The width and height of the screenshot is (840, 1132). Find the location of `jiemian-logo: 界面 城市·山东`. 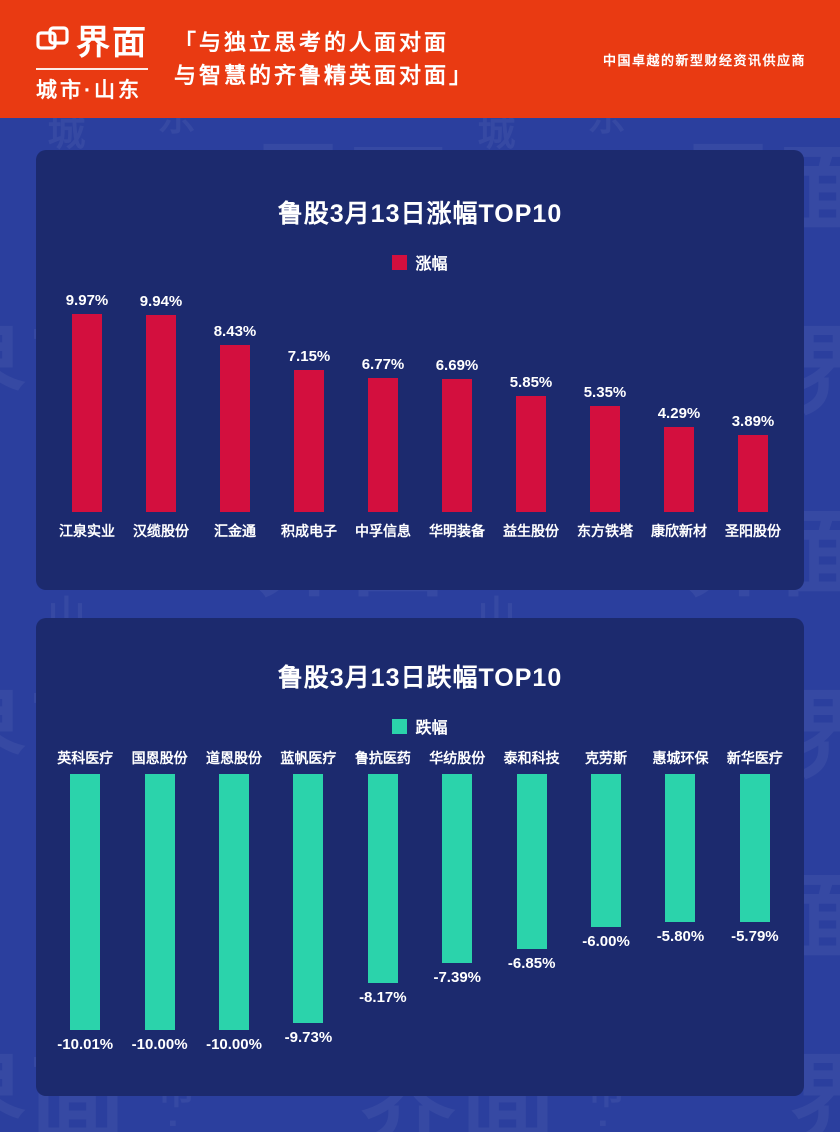

jiemian-logo: 界面 城市·山东 is located at coordinates (92, 59).